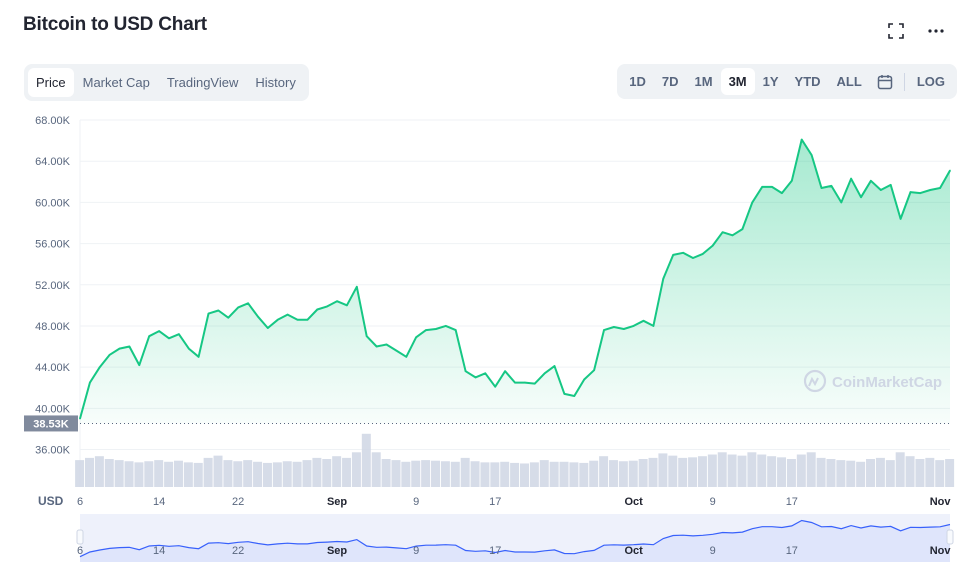  Describe the element at coordinates (849, 81) in the screenshot. I see `range-all: ALL` at that location.